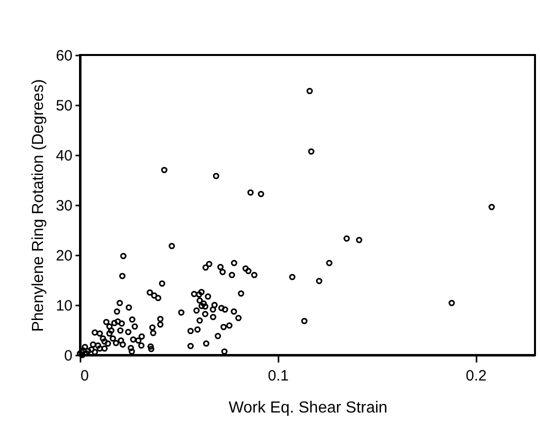 This screenshot has width=540, height=425. Describe the element at coordinates (308, 408) in the screenshot. I see `x-axis-title: Work Eq. Shear Strain` at that location.